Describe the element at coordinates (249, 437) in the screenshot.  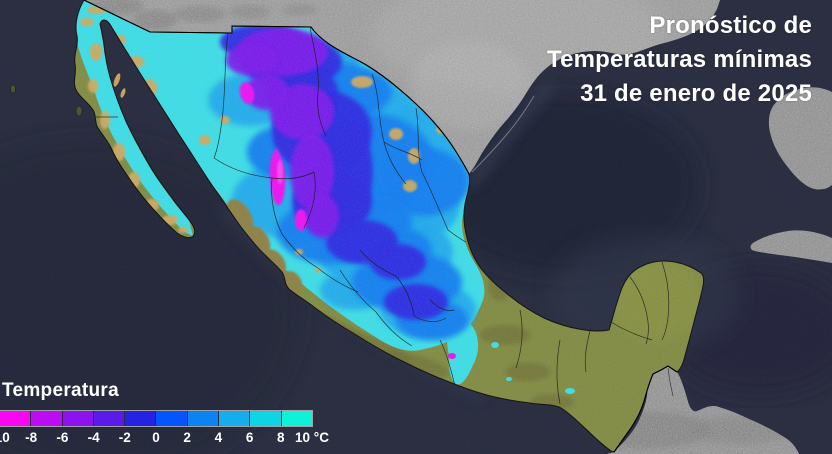
I see `legend-tick: 6` at that location.